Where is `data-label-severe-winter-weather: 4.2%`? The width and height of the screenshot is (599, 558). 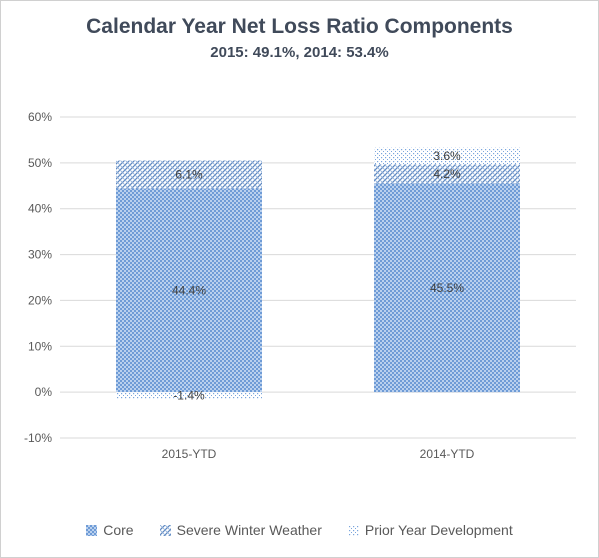
data-label-severe-winter-weather: 4.2% is located at coordinates (447, 174).